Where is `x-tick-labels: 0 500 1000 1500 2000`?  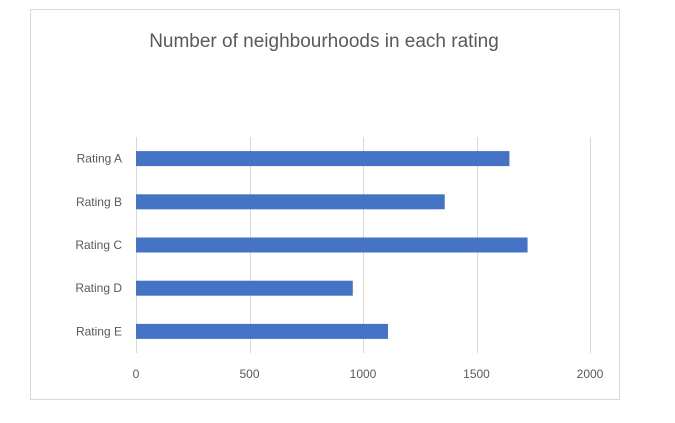
x-tick-labels: 0 500 1000 1500 2000 is located at coordinates (368, 374).